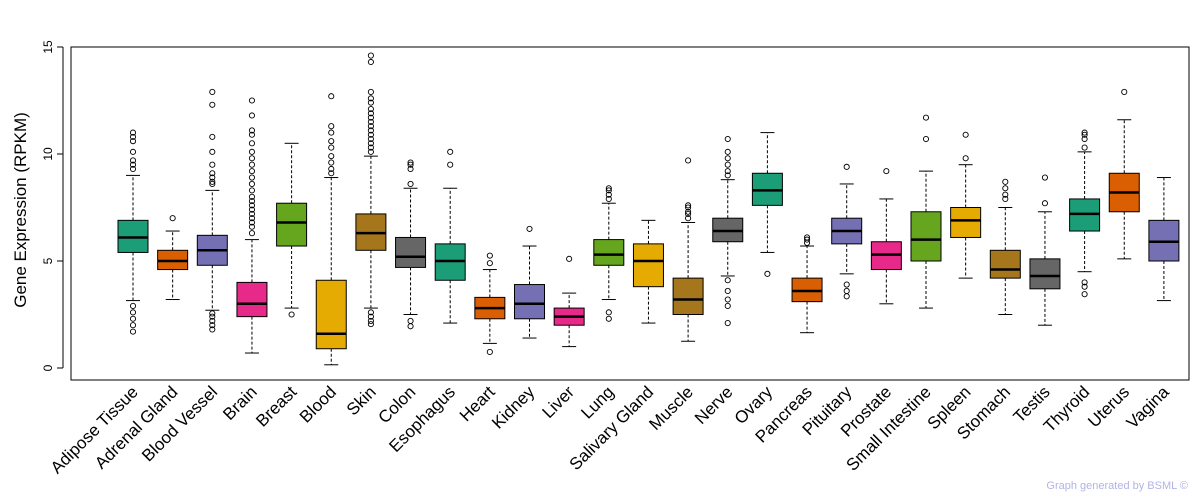  What do you see at coordinates (569, 301) in the screenshot?
I see `box-liver` at bounding box center [569, 301].